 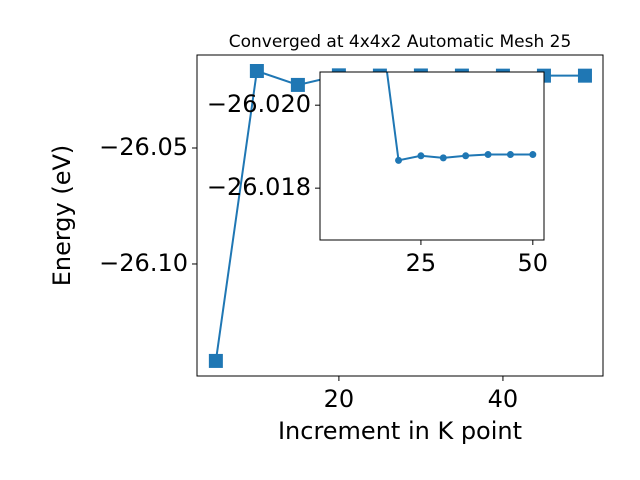 What do you see at coordinates (533, 263) in the screenshot?
I see `x-tick-label: 50` at bounding box center [533, 263].